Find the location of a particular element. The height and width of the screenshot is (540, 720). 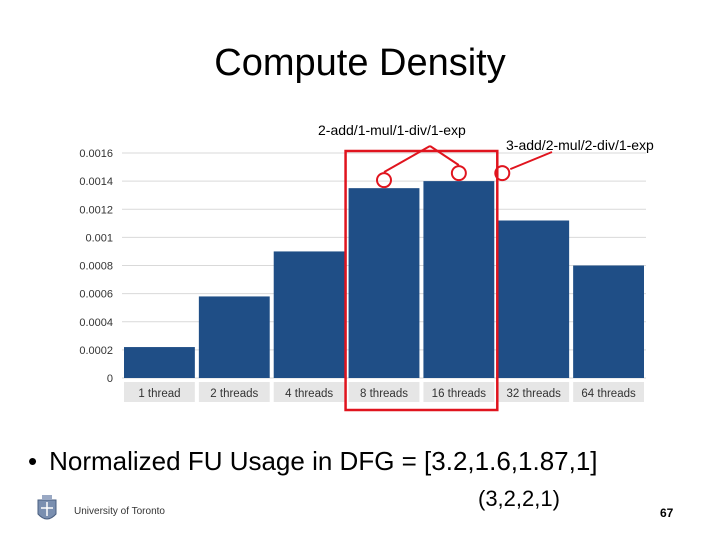

university-crest-icon is located at coordinates (47, 507).